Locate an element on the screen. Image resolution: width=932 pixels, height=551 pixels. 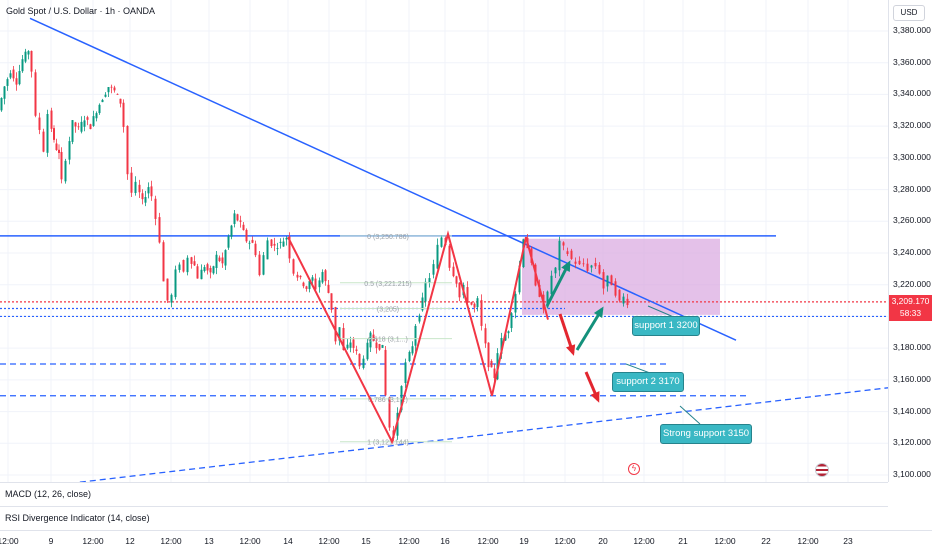
time-tick-label: 16 is located at coordinates (445, 541).